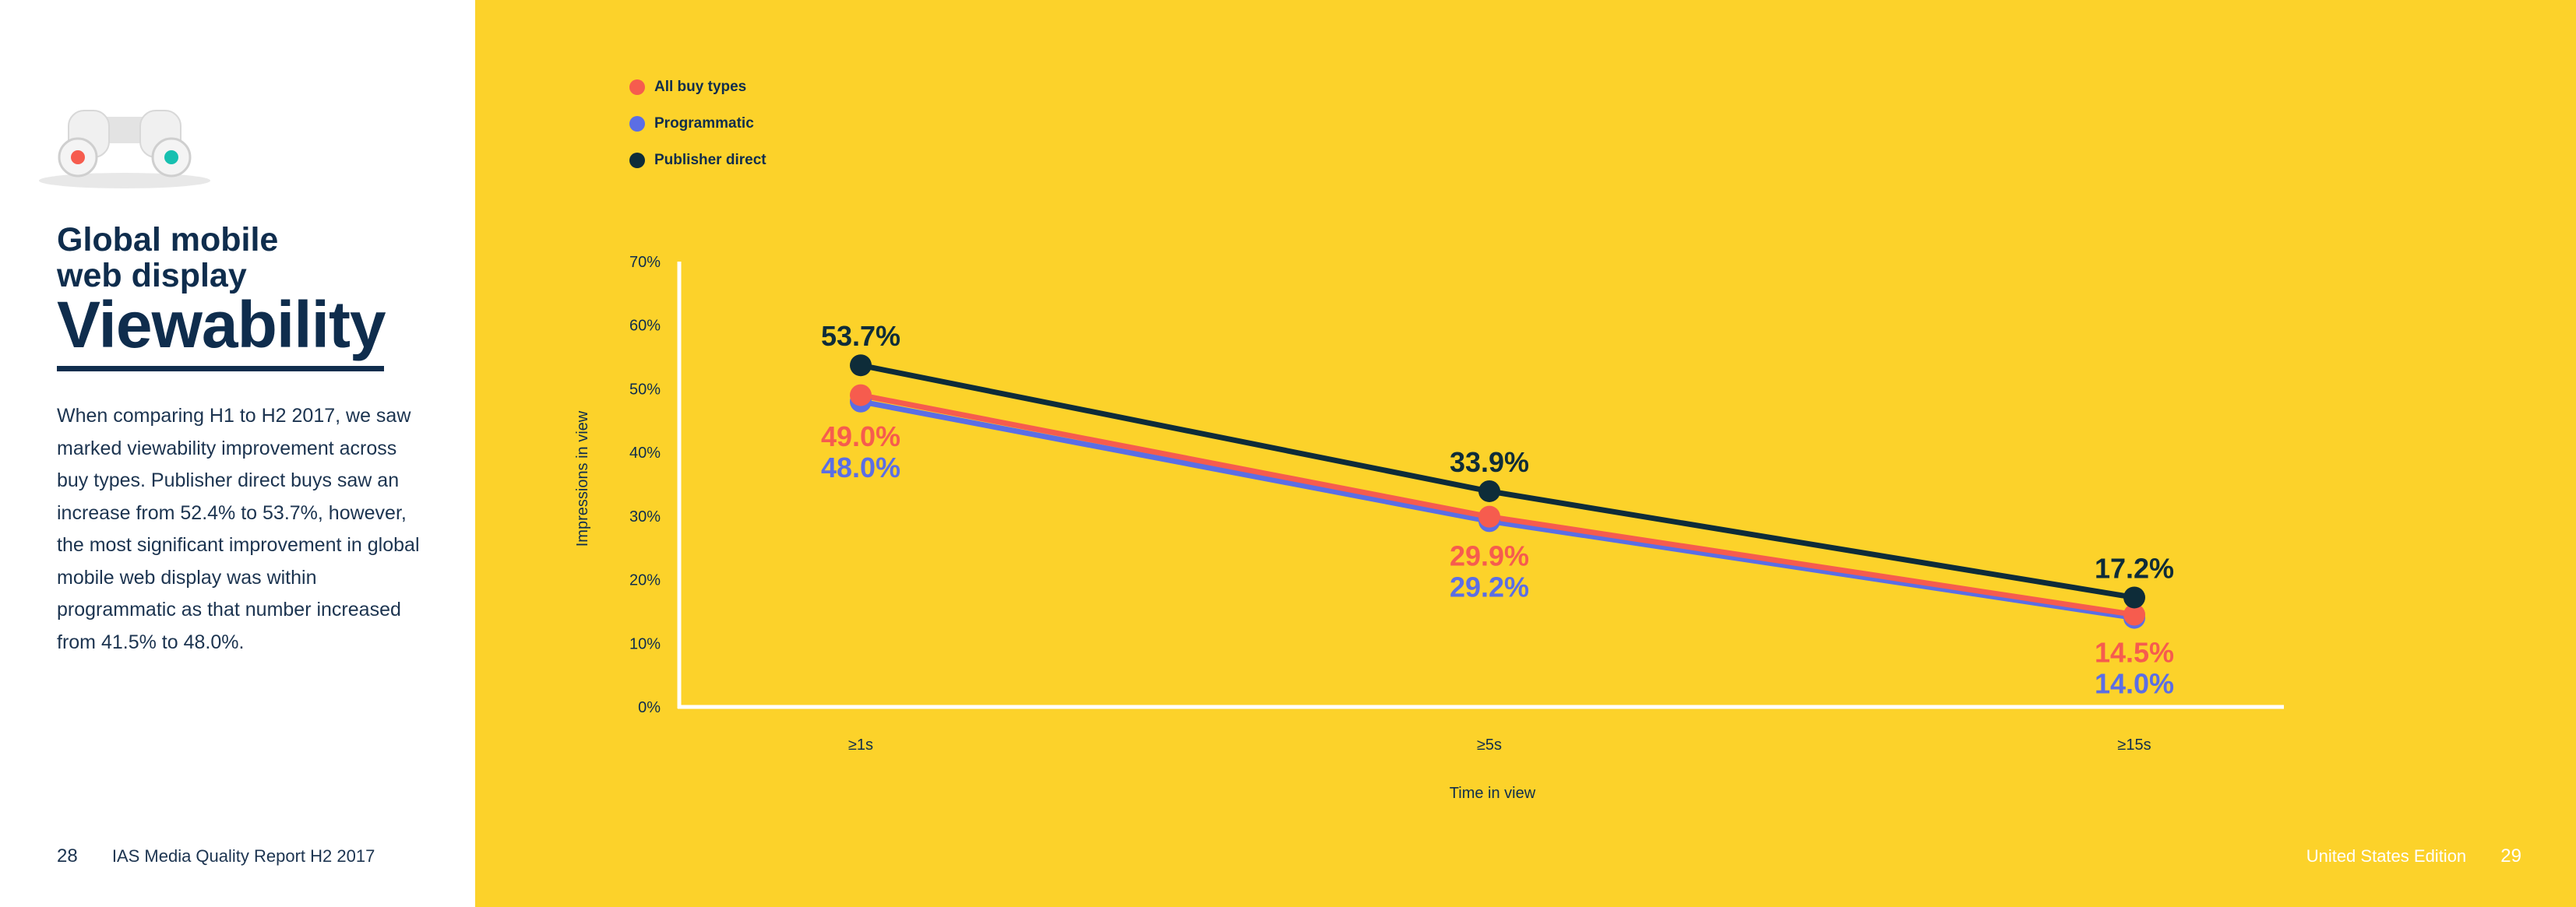  I want to click on y-tick-label: 70%, so click(645, 262).